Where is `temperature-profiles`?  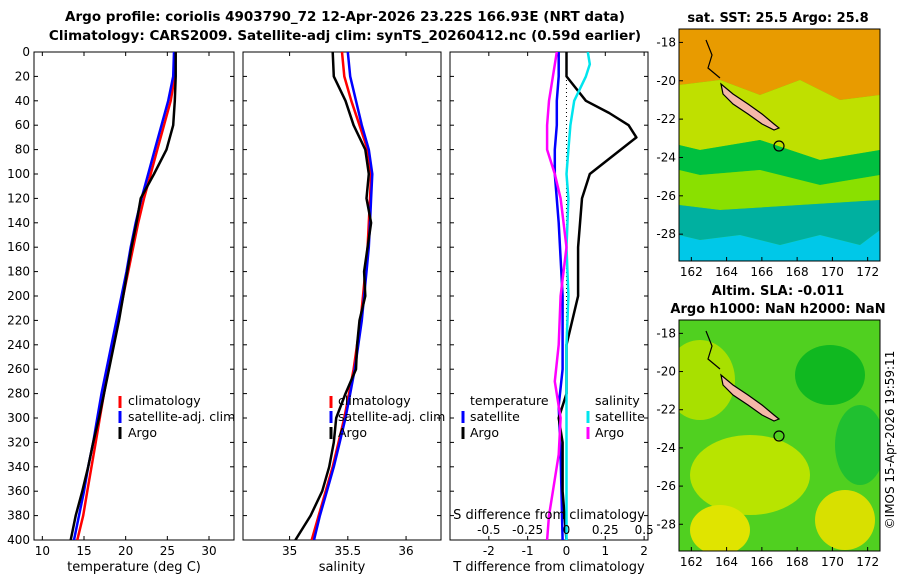
temperature-profiles is located at coordinates (123, 296).